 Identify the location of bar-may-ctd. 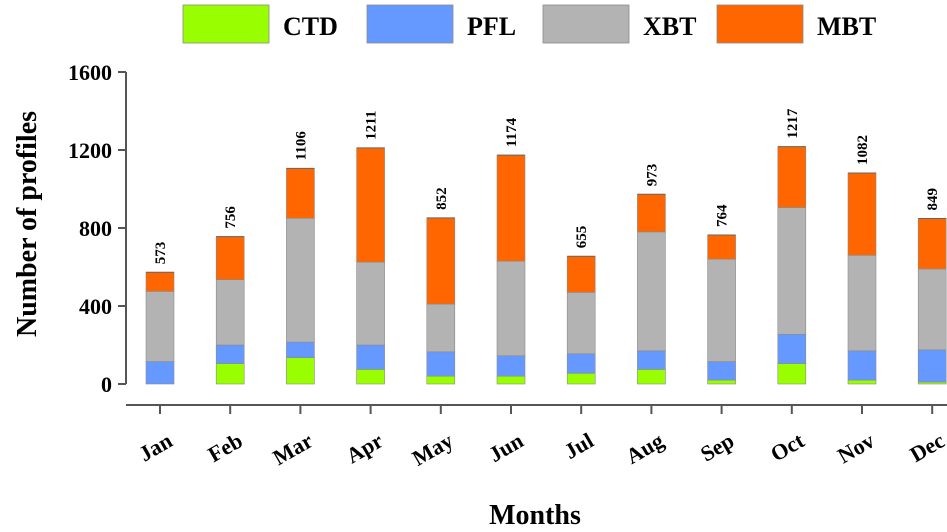
(441, 380).